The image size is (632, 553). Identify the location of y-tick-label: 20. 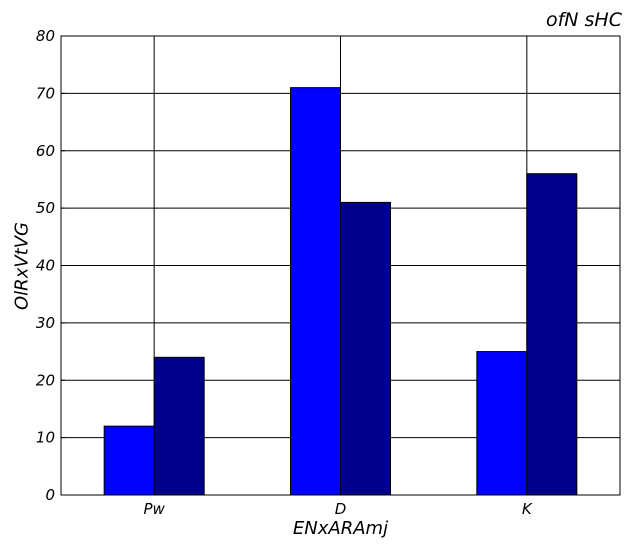
(45, 380).